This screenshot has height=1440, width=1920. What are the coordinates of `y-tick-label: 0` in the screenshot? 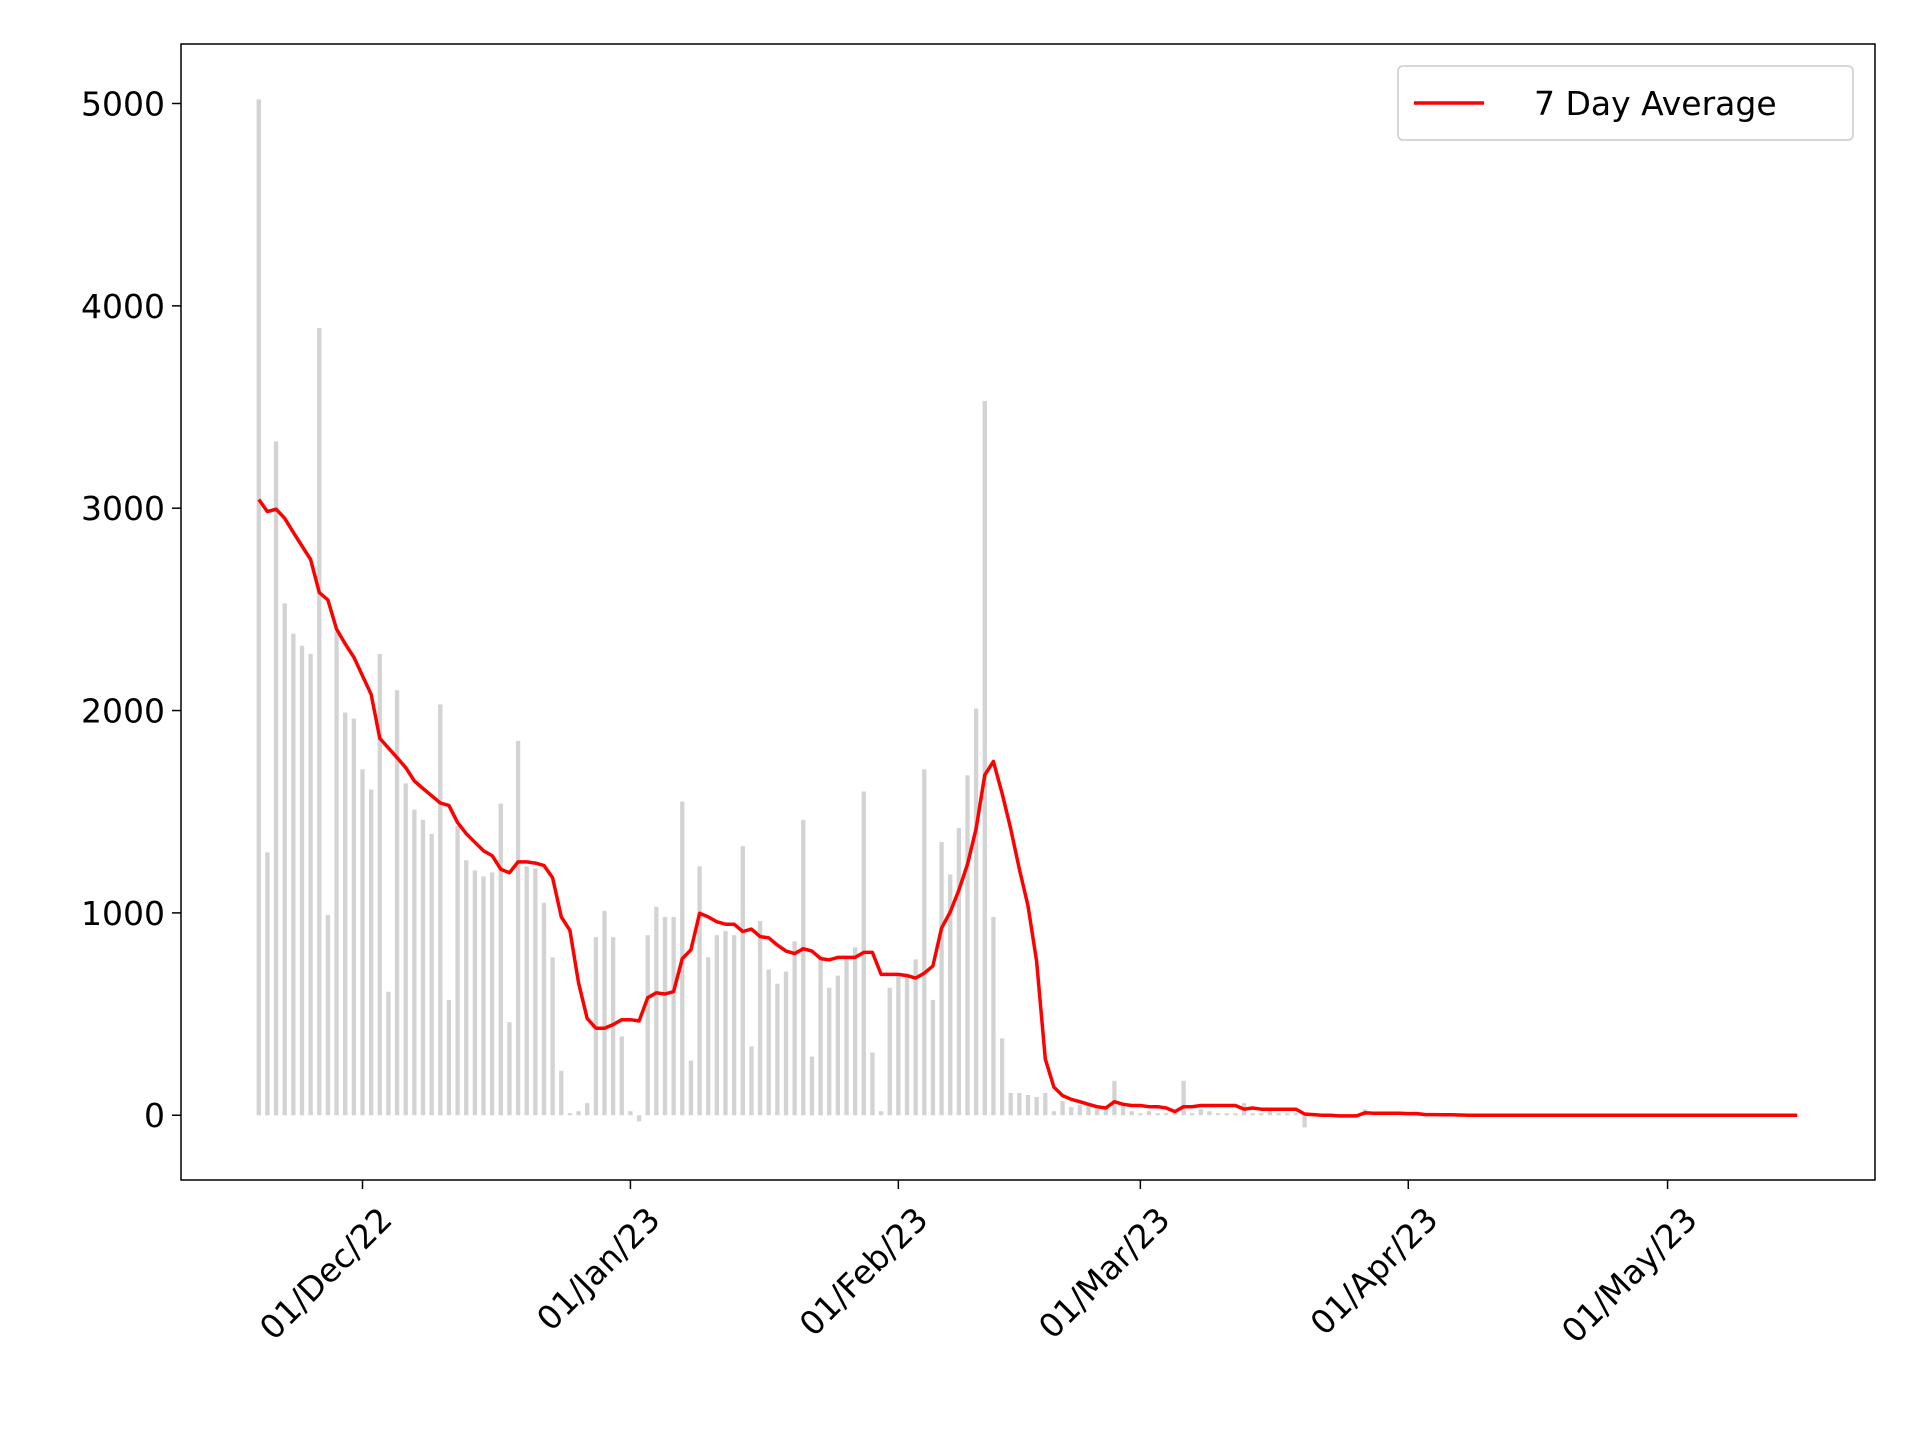 It's located at (154, 1115).